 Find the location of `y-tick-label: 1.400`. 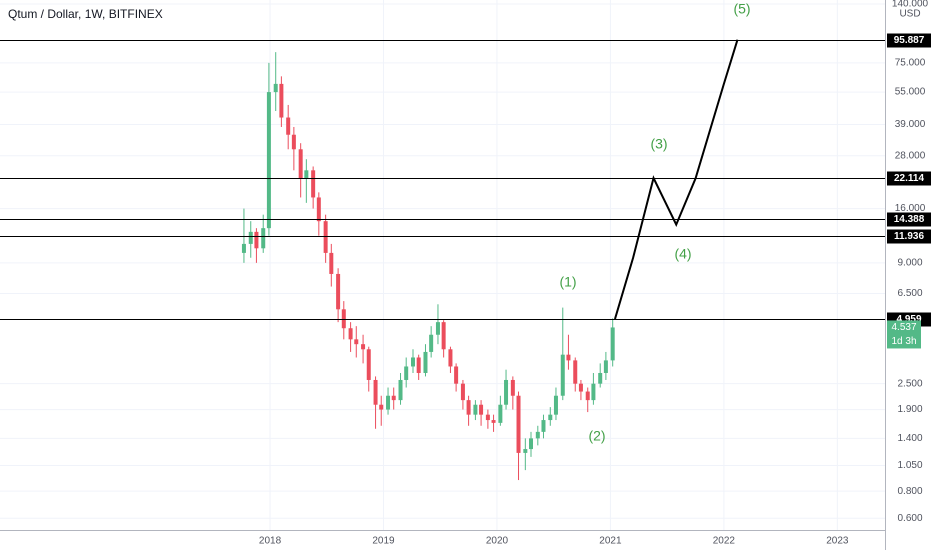

y-tick-label: 1.400 is located at coordinates (909, 438).